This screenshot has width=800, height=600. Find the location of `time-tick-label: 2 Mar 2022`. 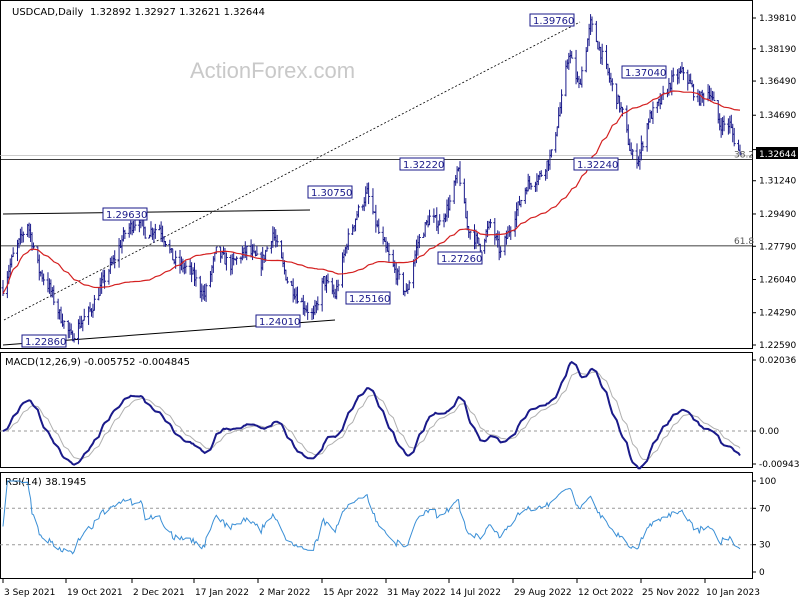

time-tick-label: 2 Mar 2022 is located at coordinates (284, 593).